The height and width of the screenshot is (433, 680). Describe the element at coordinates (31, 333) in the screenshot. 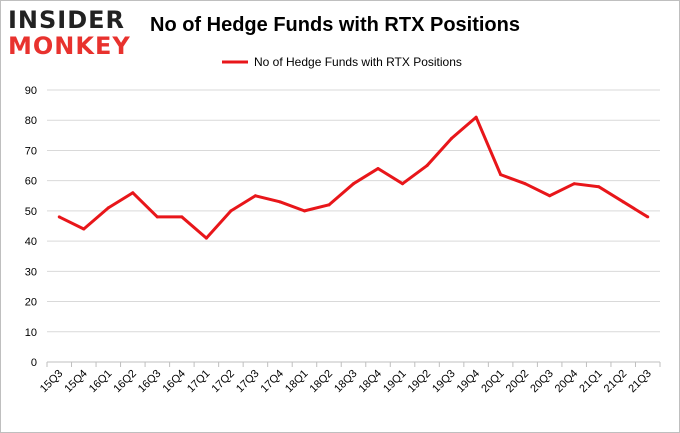

I see `y-tick-label: 10` at that location.